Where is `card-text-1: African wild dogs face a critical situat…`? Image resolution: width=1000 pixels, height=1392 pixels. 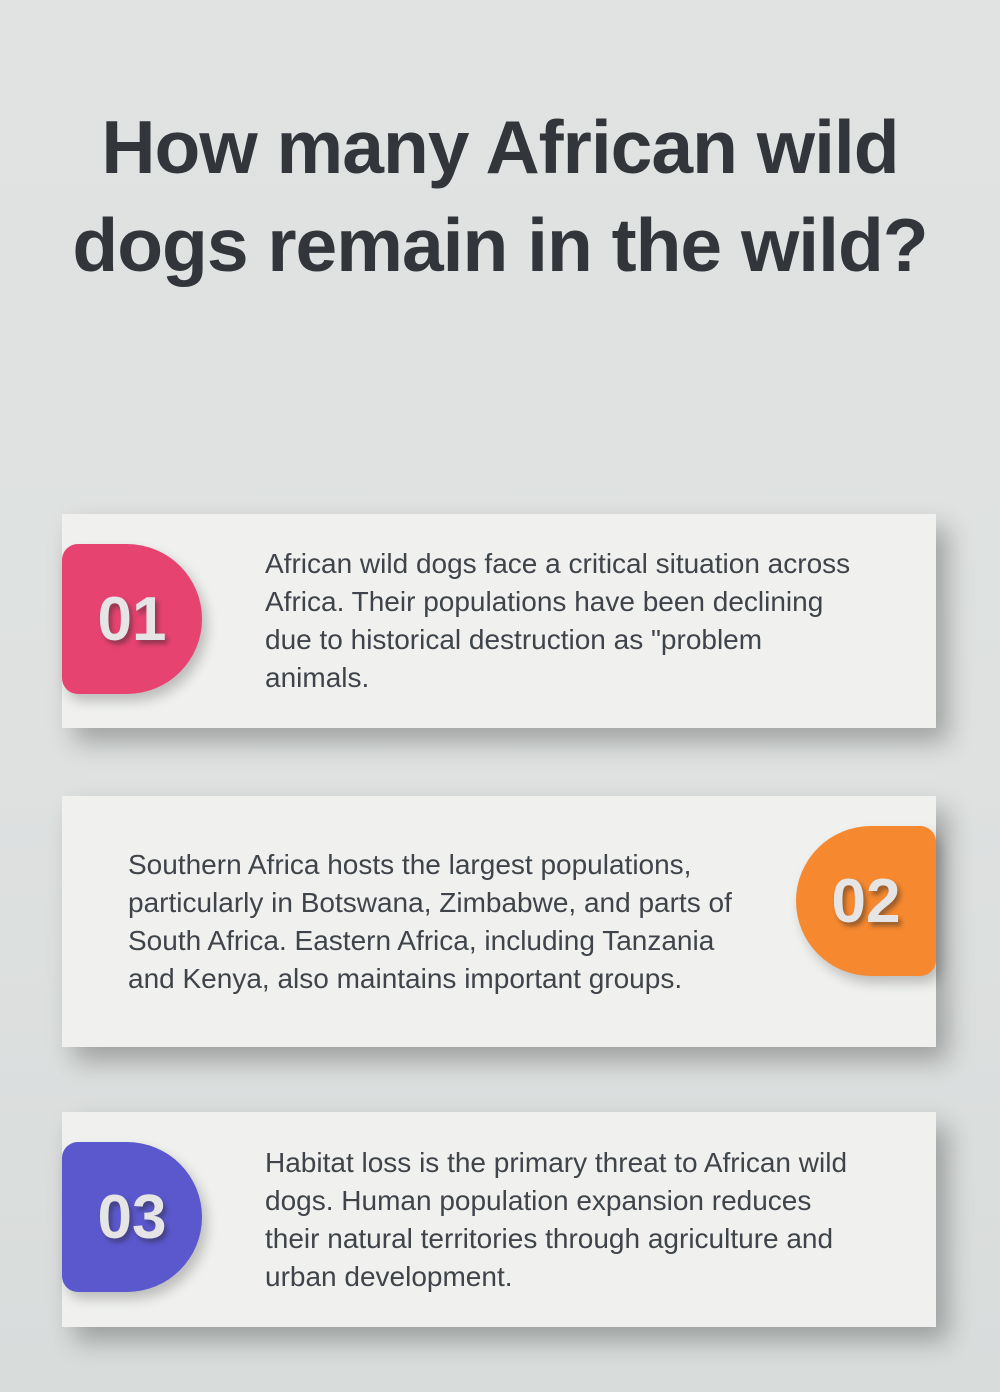
card-text-1: African wild dogs face a critical situat… is located at coordinates (558, 620).